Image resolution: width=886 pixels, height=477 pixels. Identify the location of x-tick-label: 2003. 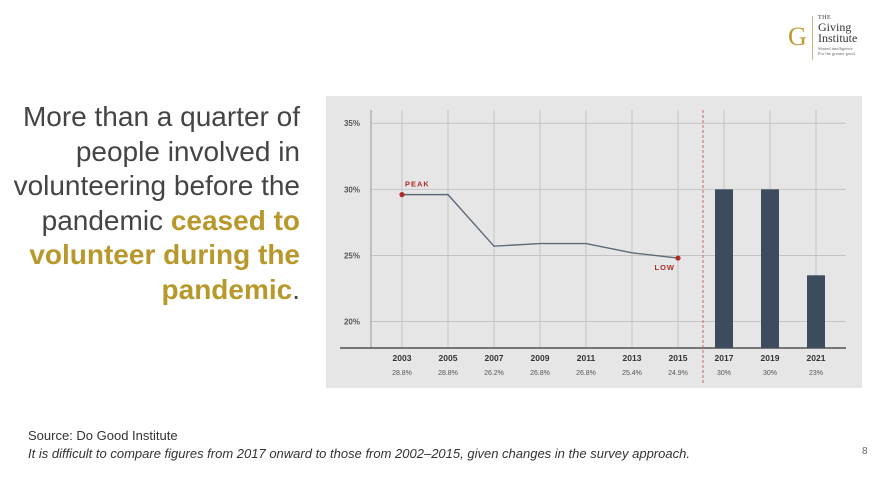
(402, 358).